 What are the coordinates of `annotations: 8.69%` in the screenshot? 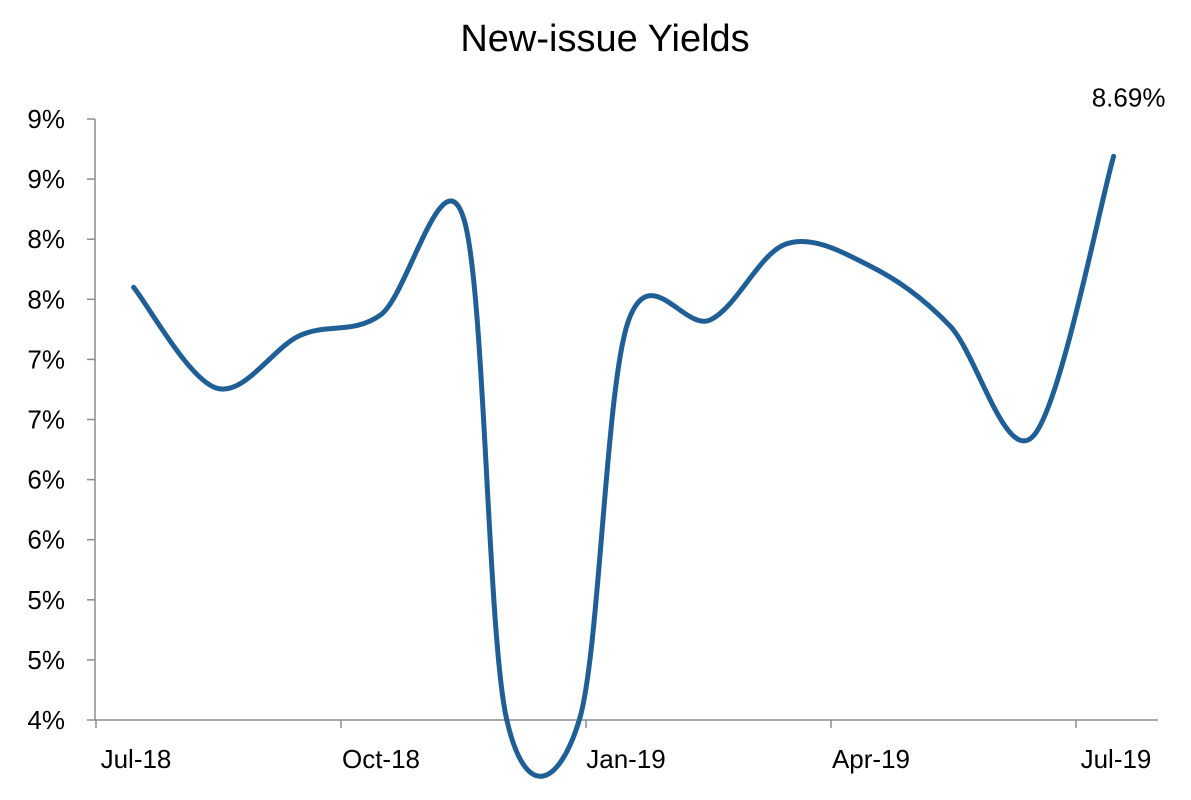 It's located at (1129, 97).